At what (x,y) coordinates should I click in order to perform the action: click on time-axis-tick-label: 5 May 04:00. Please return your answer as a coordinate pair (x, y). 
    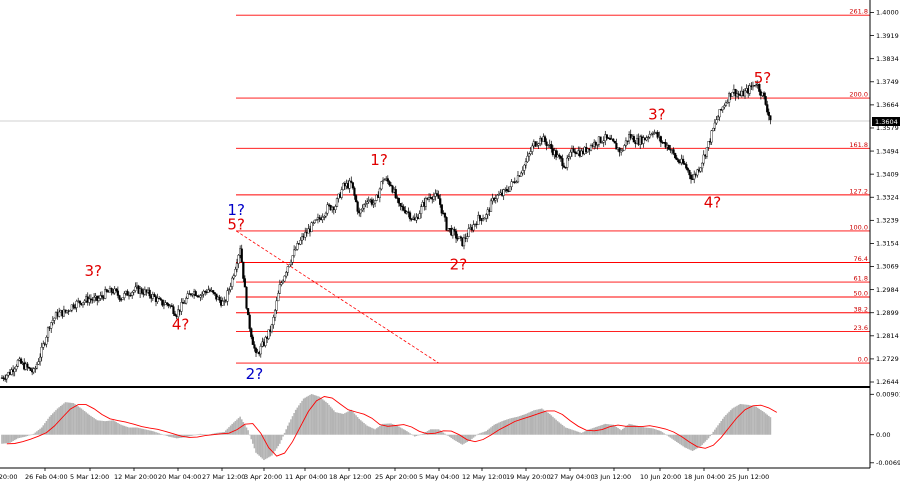
    Looking at the image, I should click on (439, 477).